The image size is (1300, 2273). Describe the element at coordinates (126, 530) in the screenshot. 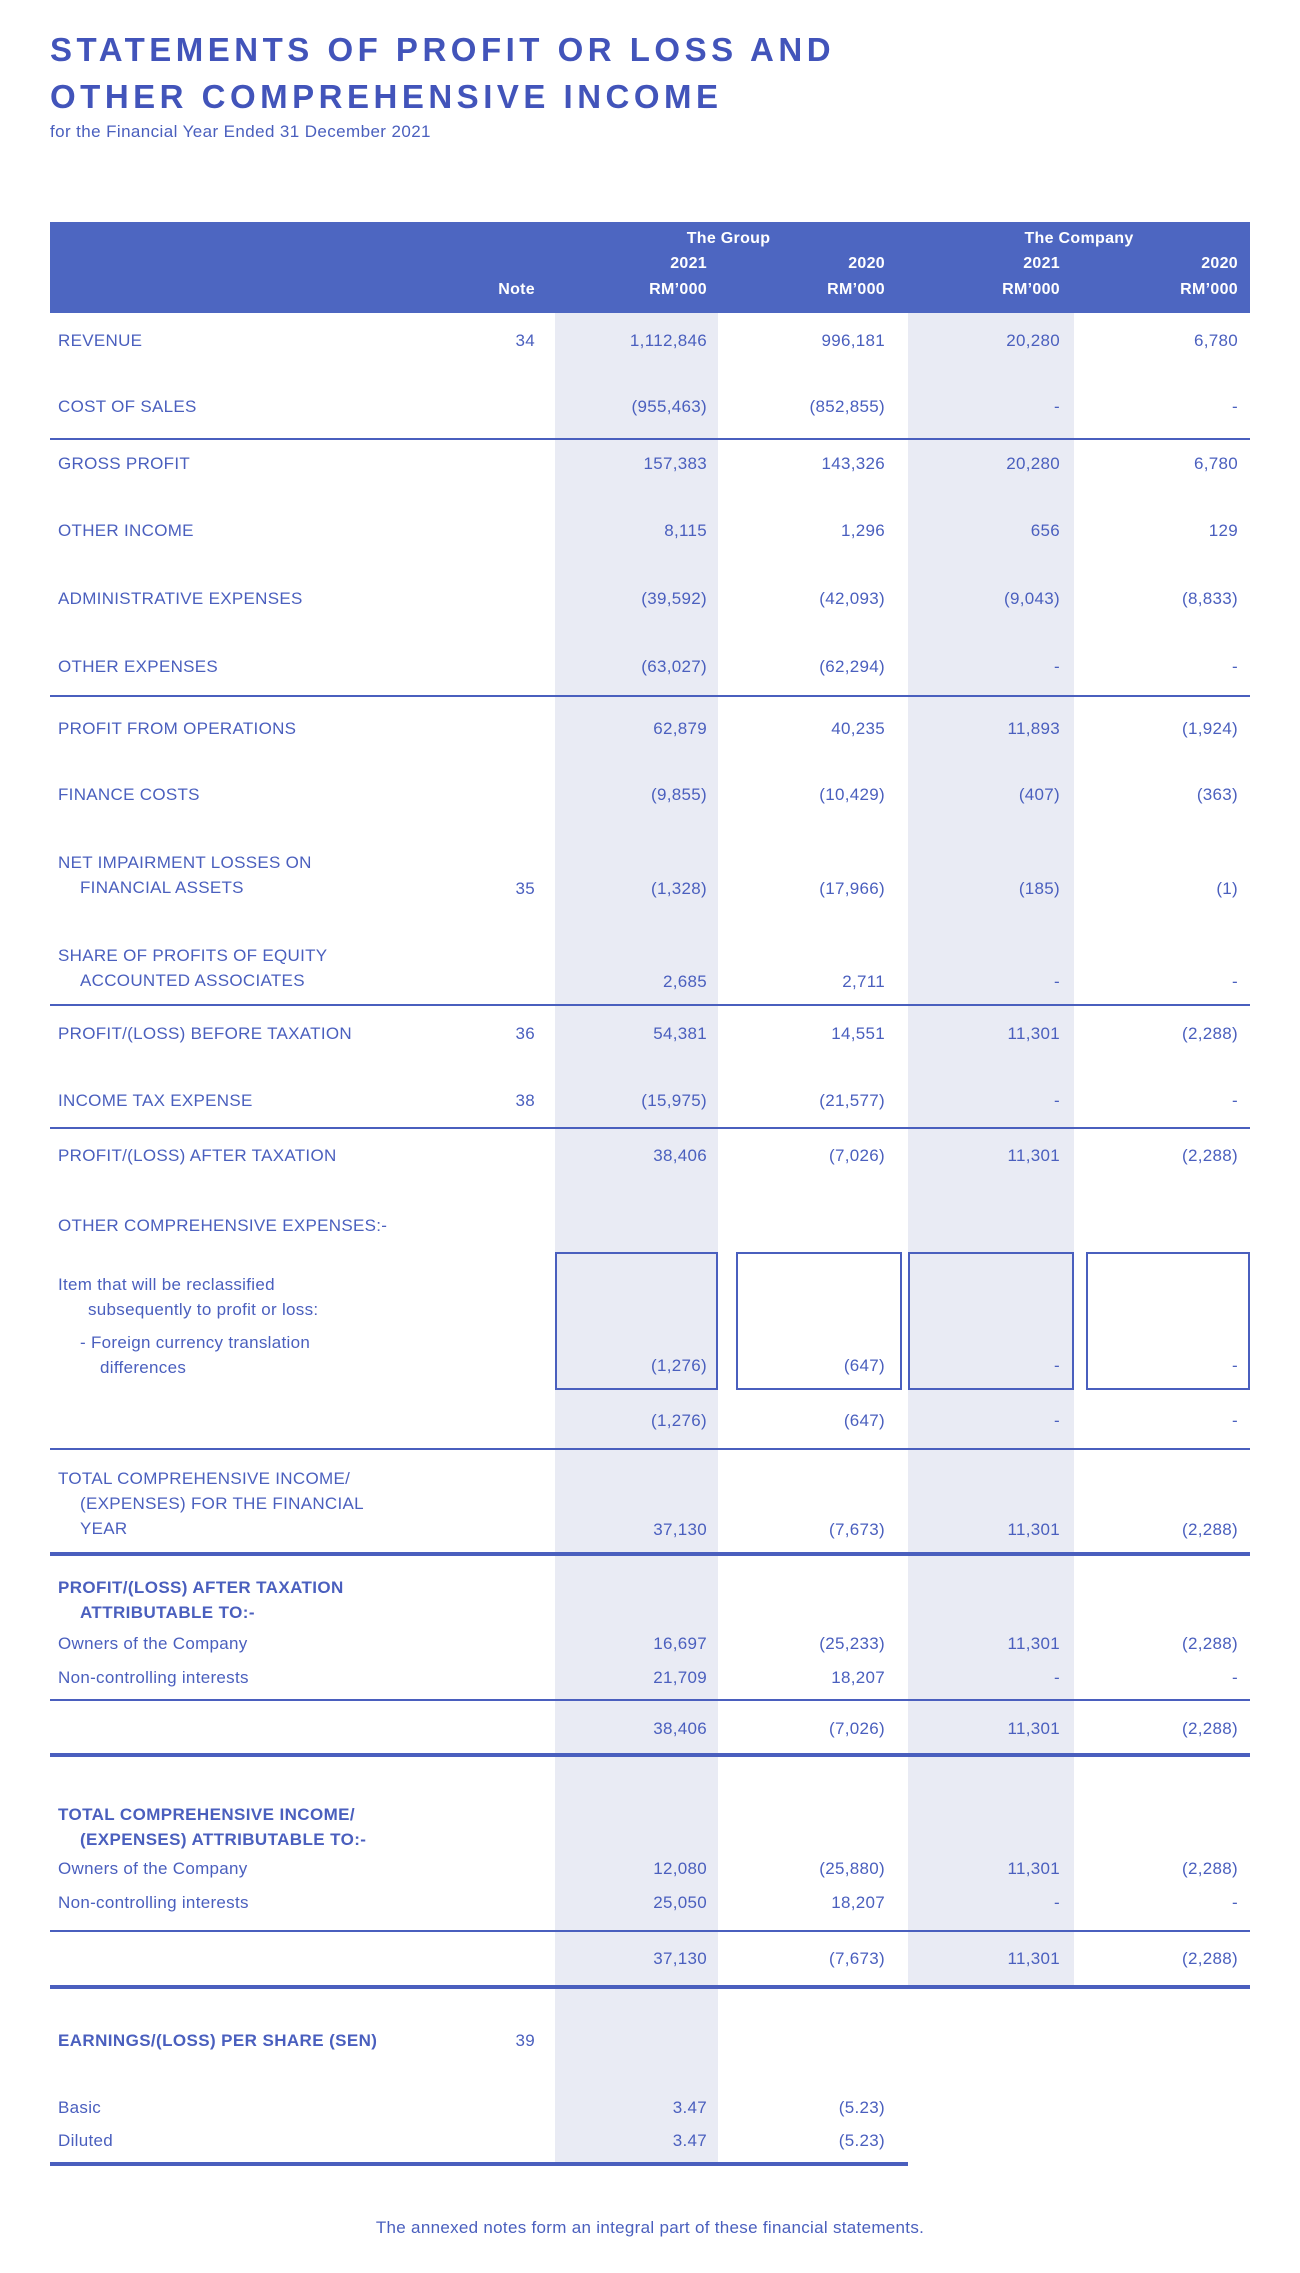

I see `row-label: OTHER INCOME` at that location.